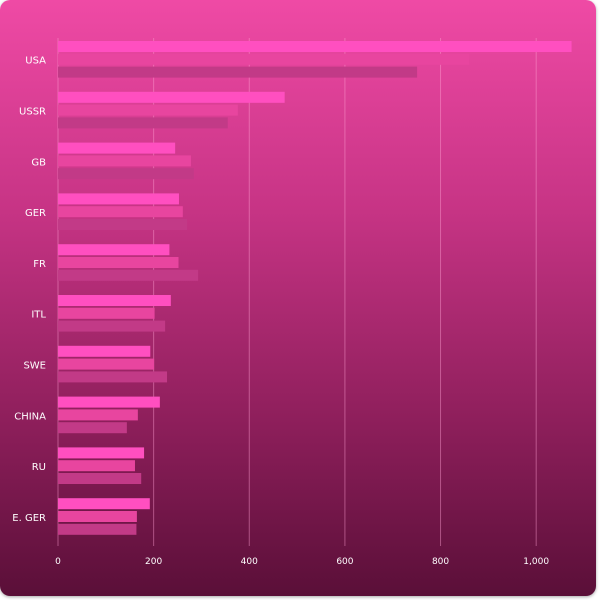 The image size is (600, 600). I want to click on category-label: SWE, so click(34, 366).